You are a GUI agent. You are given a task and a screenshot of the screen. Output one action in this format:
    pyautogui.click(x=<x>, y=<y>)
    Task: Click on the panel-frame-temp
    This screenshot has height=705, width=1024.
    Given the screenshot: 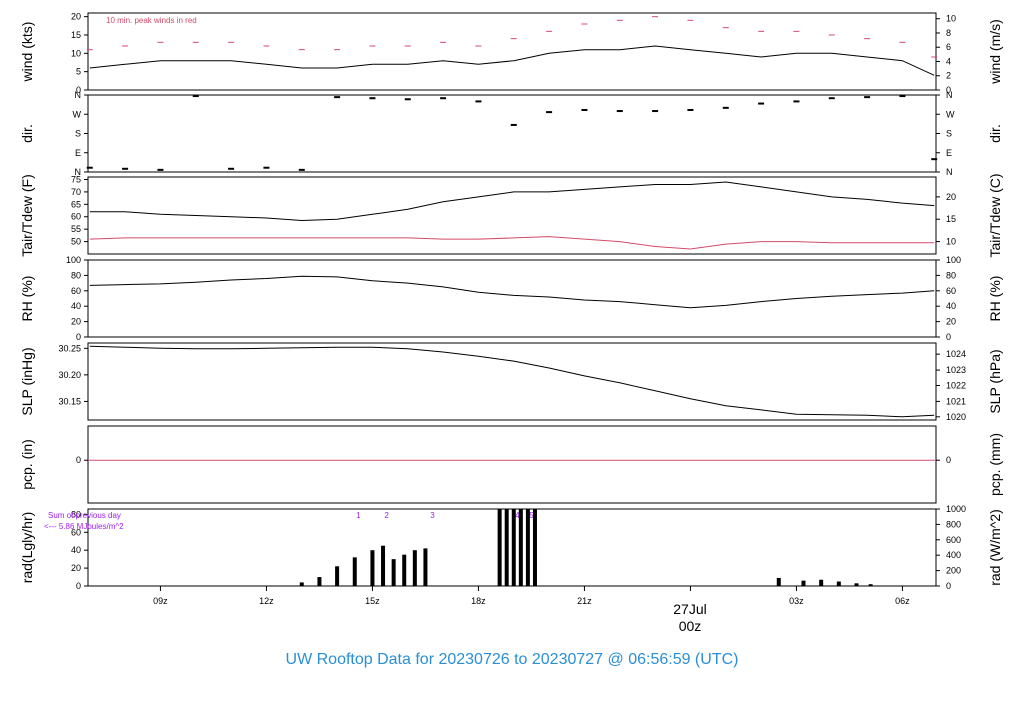 What is the action you would take?
    pyautogui.click(x=512, y=215)
    